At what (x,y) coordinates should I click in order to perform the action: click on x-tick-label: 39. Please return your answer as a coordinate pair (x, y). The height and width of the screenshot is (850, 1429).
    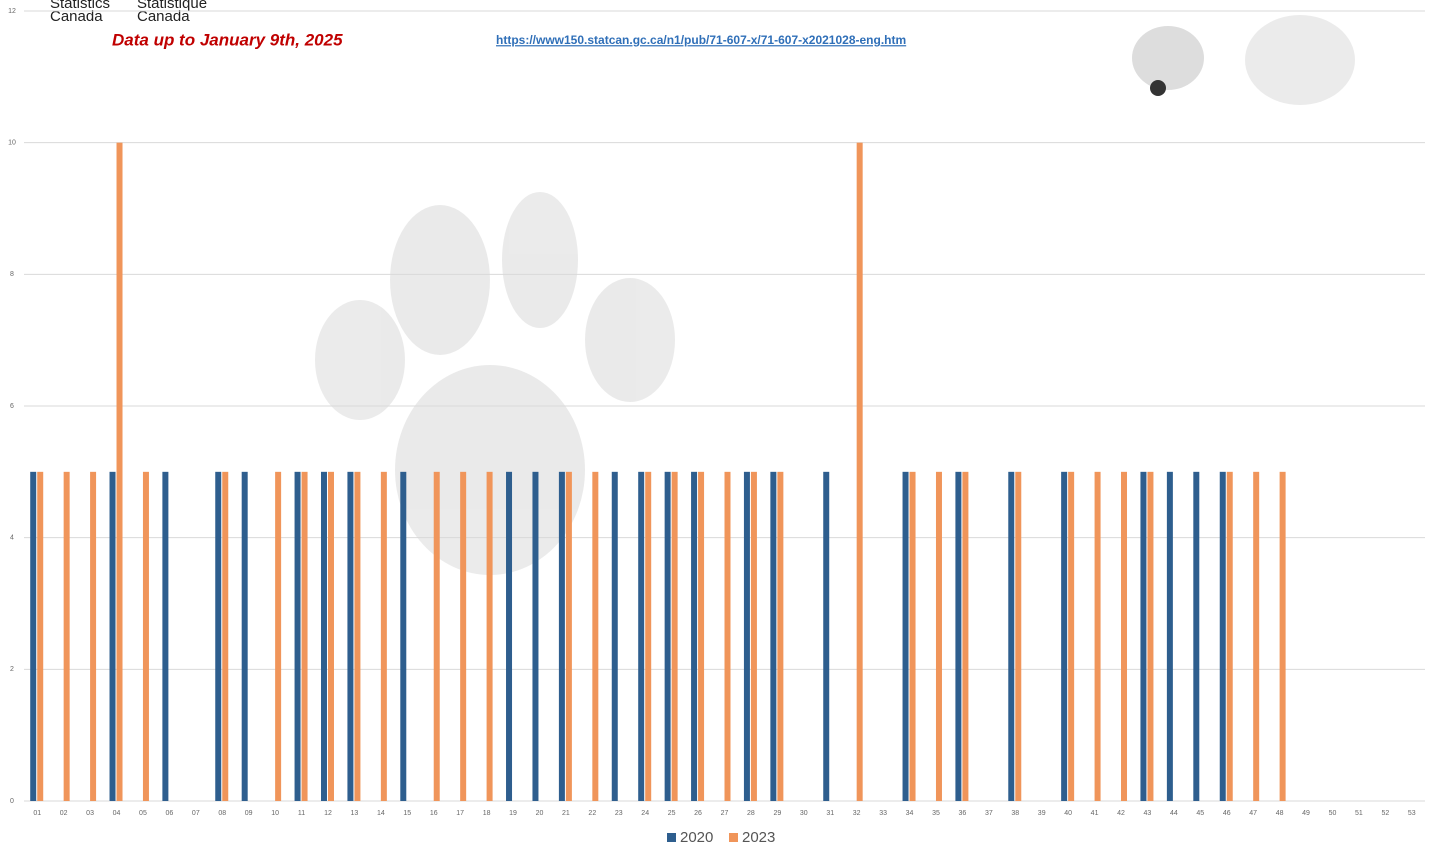
    Looking at the image, I should click on (1042, 813).